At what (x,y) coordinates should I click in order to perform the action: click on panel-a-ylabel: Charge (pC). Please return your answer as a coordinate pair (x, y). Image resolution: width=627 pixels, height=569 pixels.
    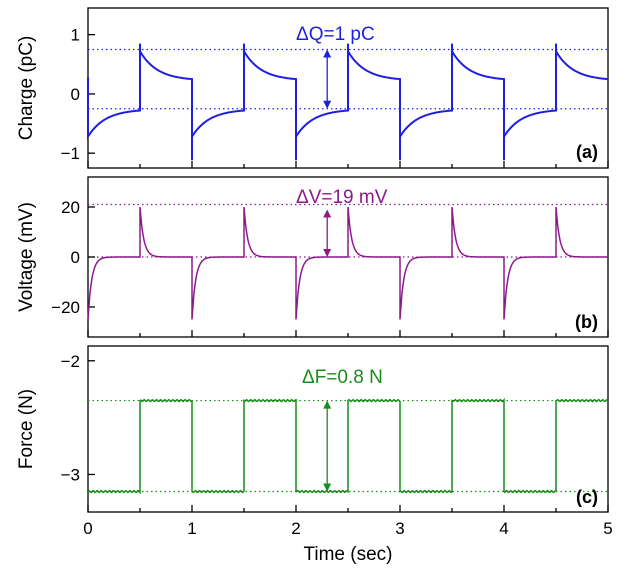
    Looking at the image, I should click on (26, 88).